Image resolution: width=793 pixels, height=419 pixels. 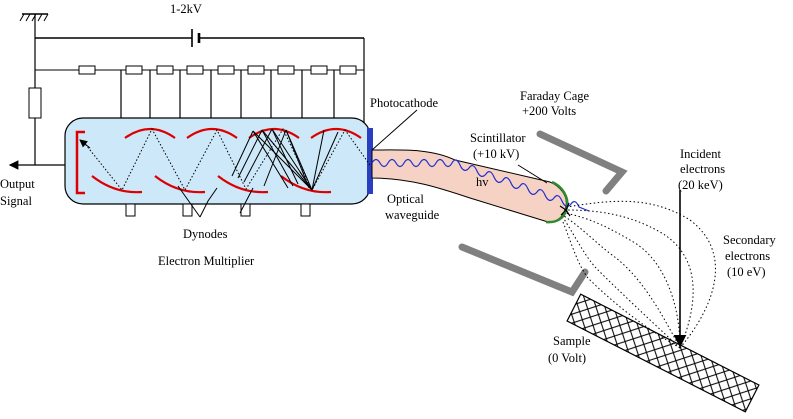 What do you see at coordinates (80, 162) in the screenshot?
I see `anode-icon` at bounding box center [80, 162].